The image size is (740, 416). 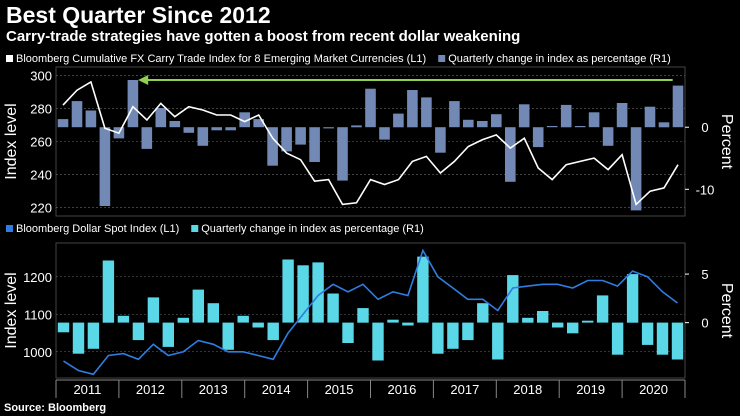 What do you see at coordinates (9, 58) in the screenshot?
I see `top-legend-line-swatch` at bounding box center [9, 58].